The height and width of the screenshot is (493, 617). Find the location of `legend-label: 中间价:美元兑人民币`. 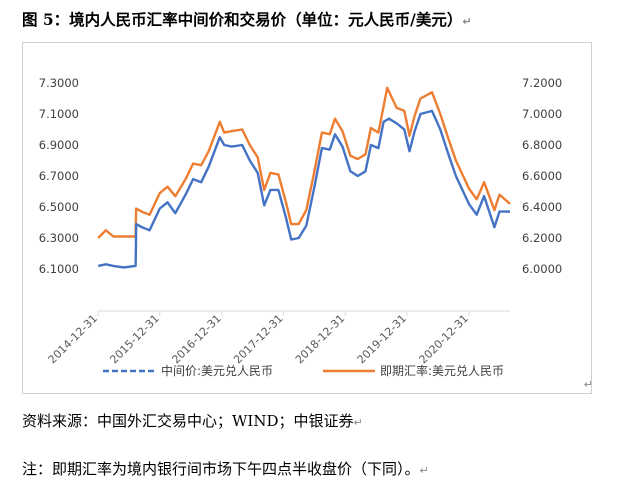

legend-label: 中间价:美元兑人民币 is located at coordinates (217, 370).